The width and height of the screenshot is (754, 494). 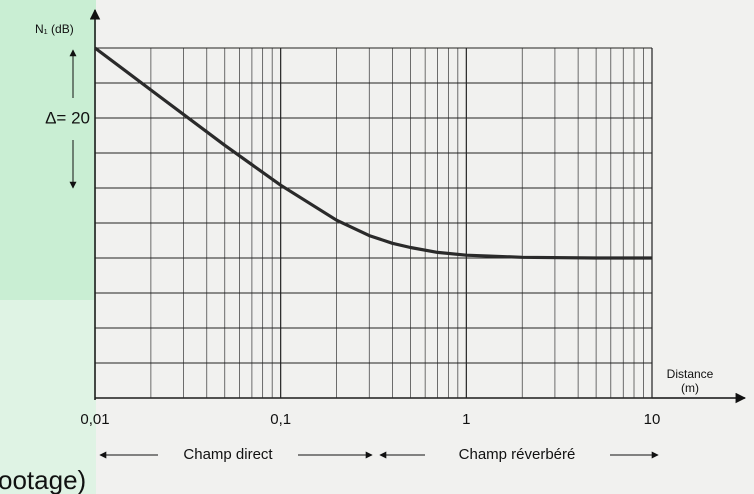 I want to click on x-tick-label: 10, so click(x=652, y=419).